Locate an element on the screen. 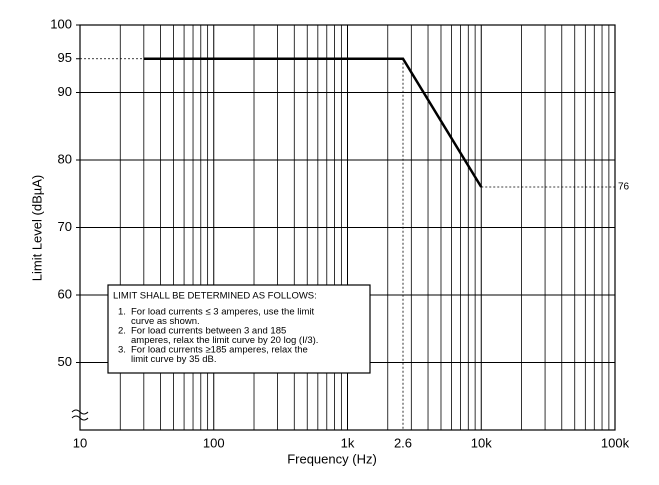  y-tick-label: 80 is located at coordinates (65, 158).